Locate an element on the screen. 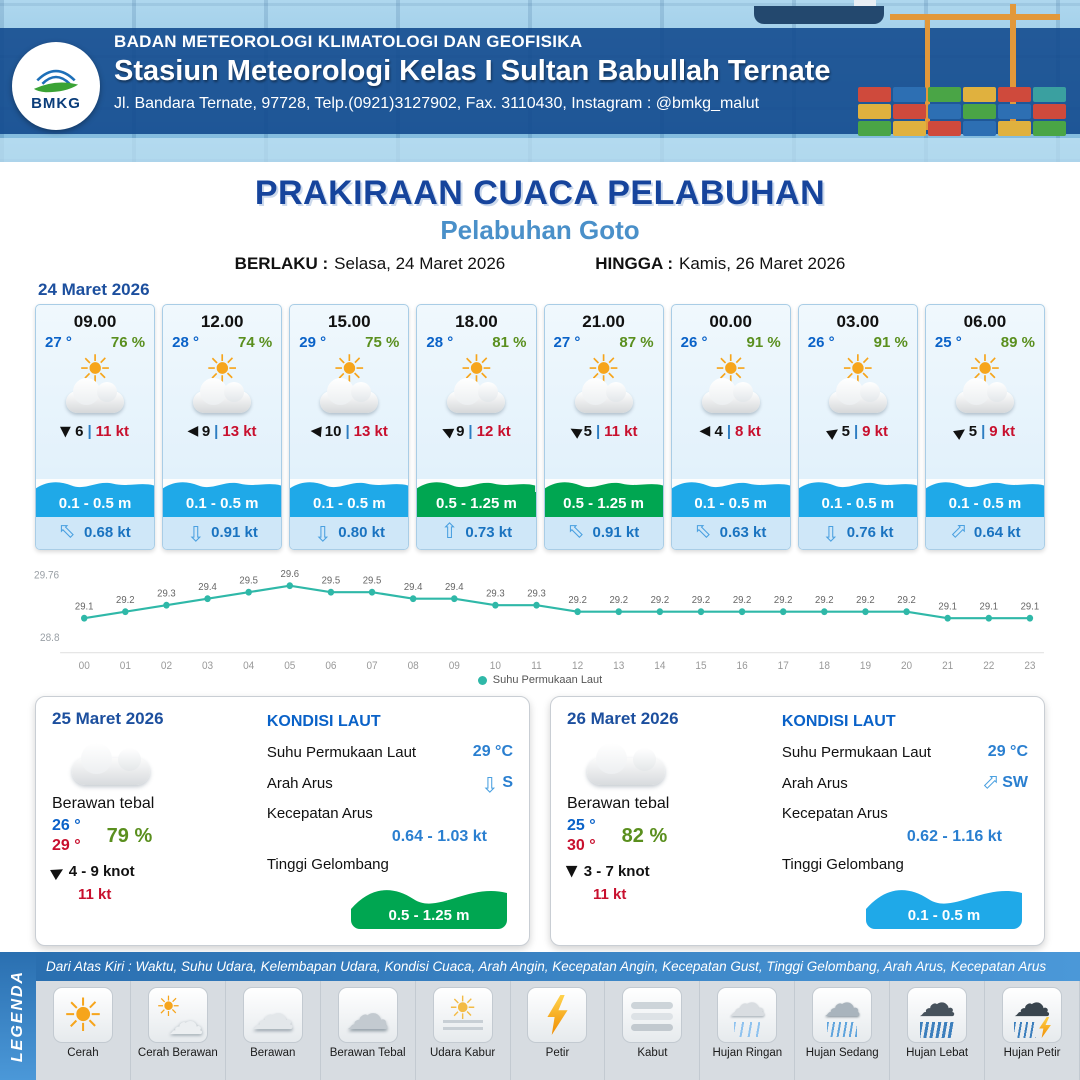 The image size is (1080, 1080). svg-text: 08 is located at coordinates (413, 666).